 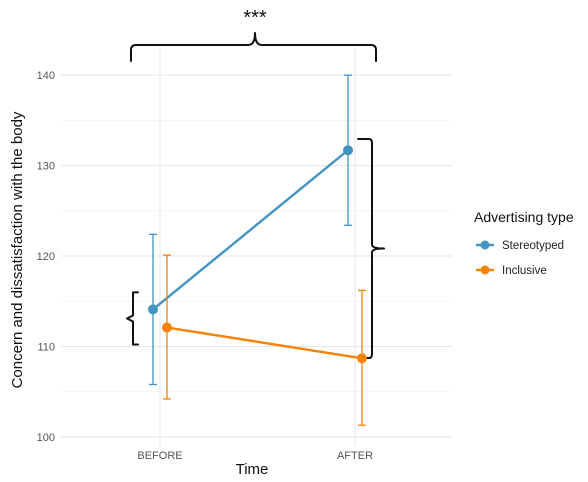 I want to click on legend: Advertising type Stereotyped Inclusive, so click(x=524, y=243).